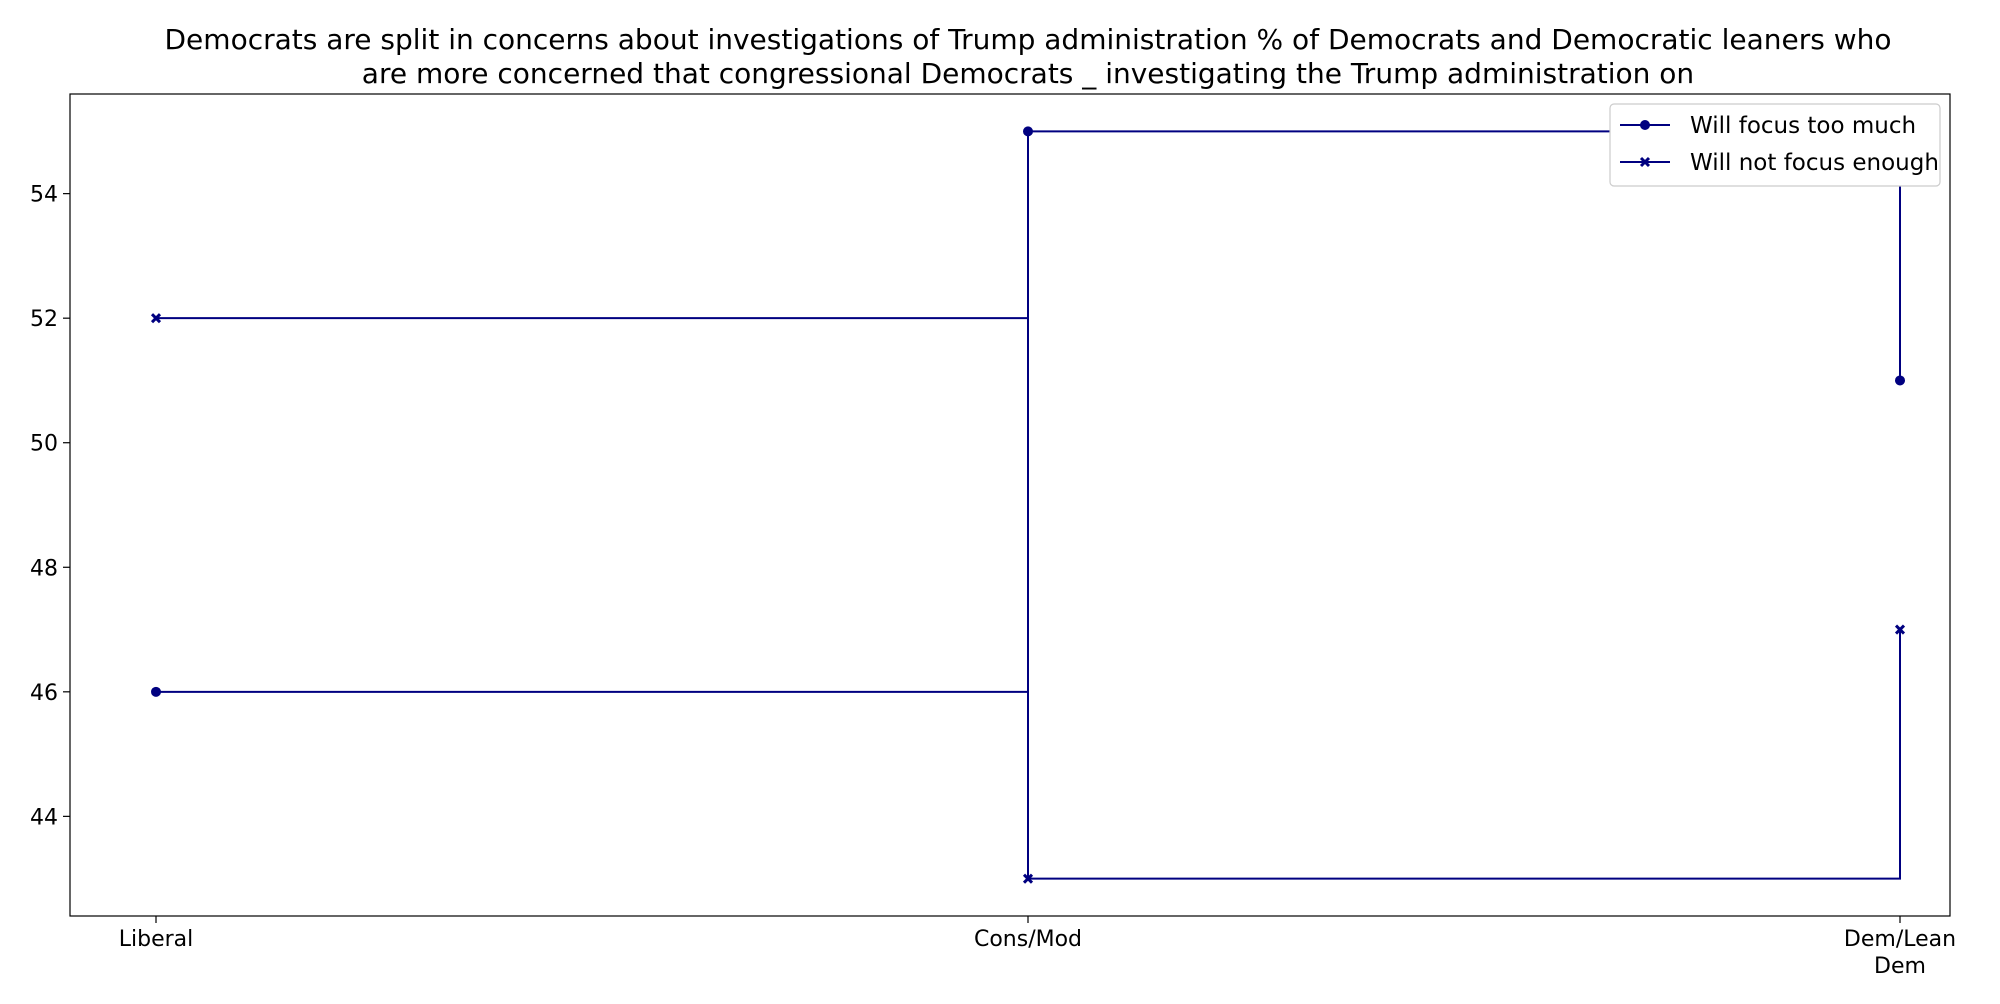  What do you see at coordinates (44, 568) in the screenshot?
I see `y-tick-label: 48` at bounding box center [44, 568].